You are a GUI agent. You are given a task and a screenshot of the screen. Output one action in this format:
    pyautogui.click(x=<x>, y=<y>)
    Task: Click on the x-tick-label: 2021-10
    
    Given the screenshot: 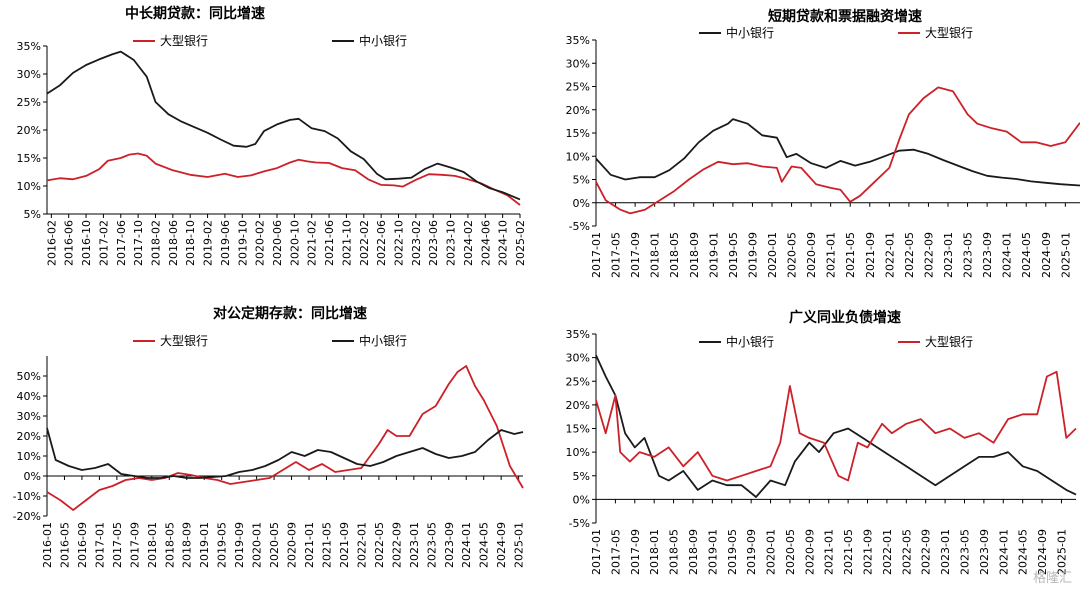 What is the action you would take?
    pyautogui.click(x=346, y=243)
    